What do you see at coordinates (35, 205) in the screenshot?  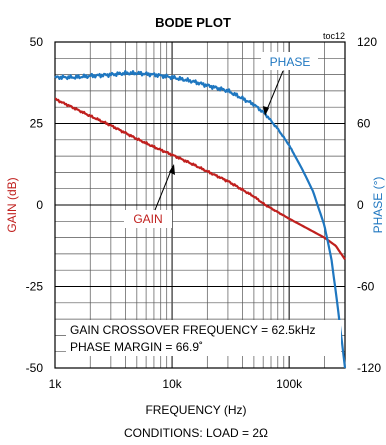 I see `left-axis-ticks: 50 25 0 -25 -50` at bounding box center [35, 205].